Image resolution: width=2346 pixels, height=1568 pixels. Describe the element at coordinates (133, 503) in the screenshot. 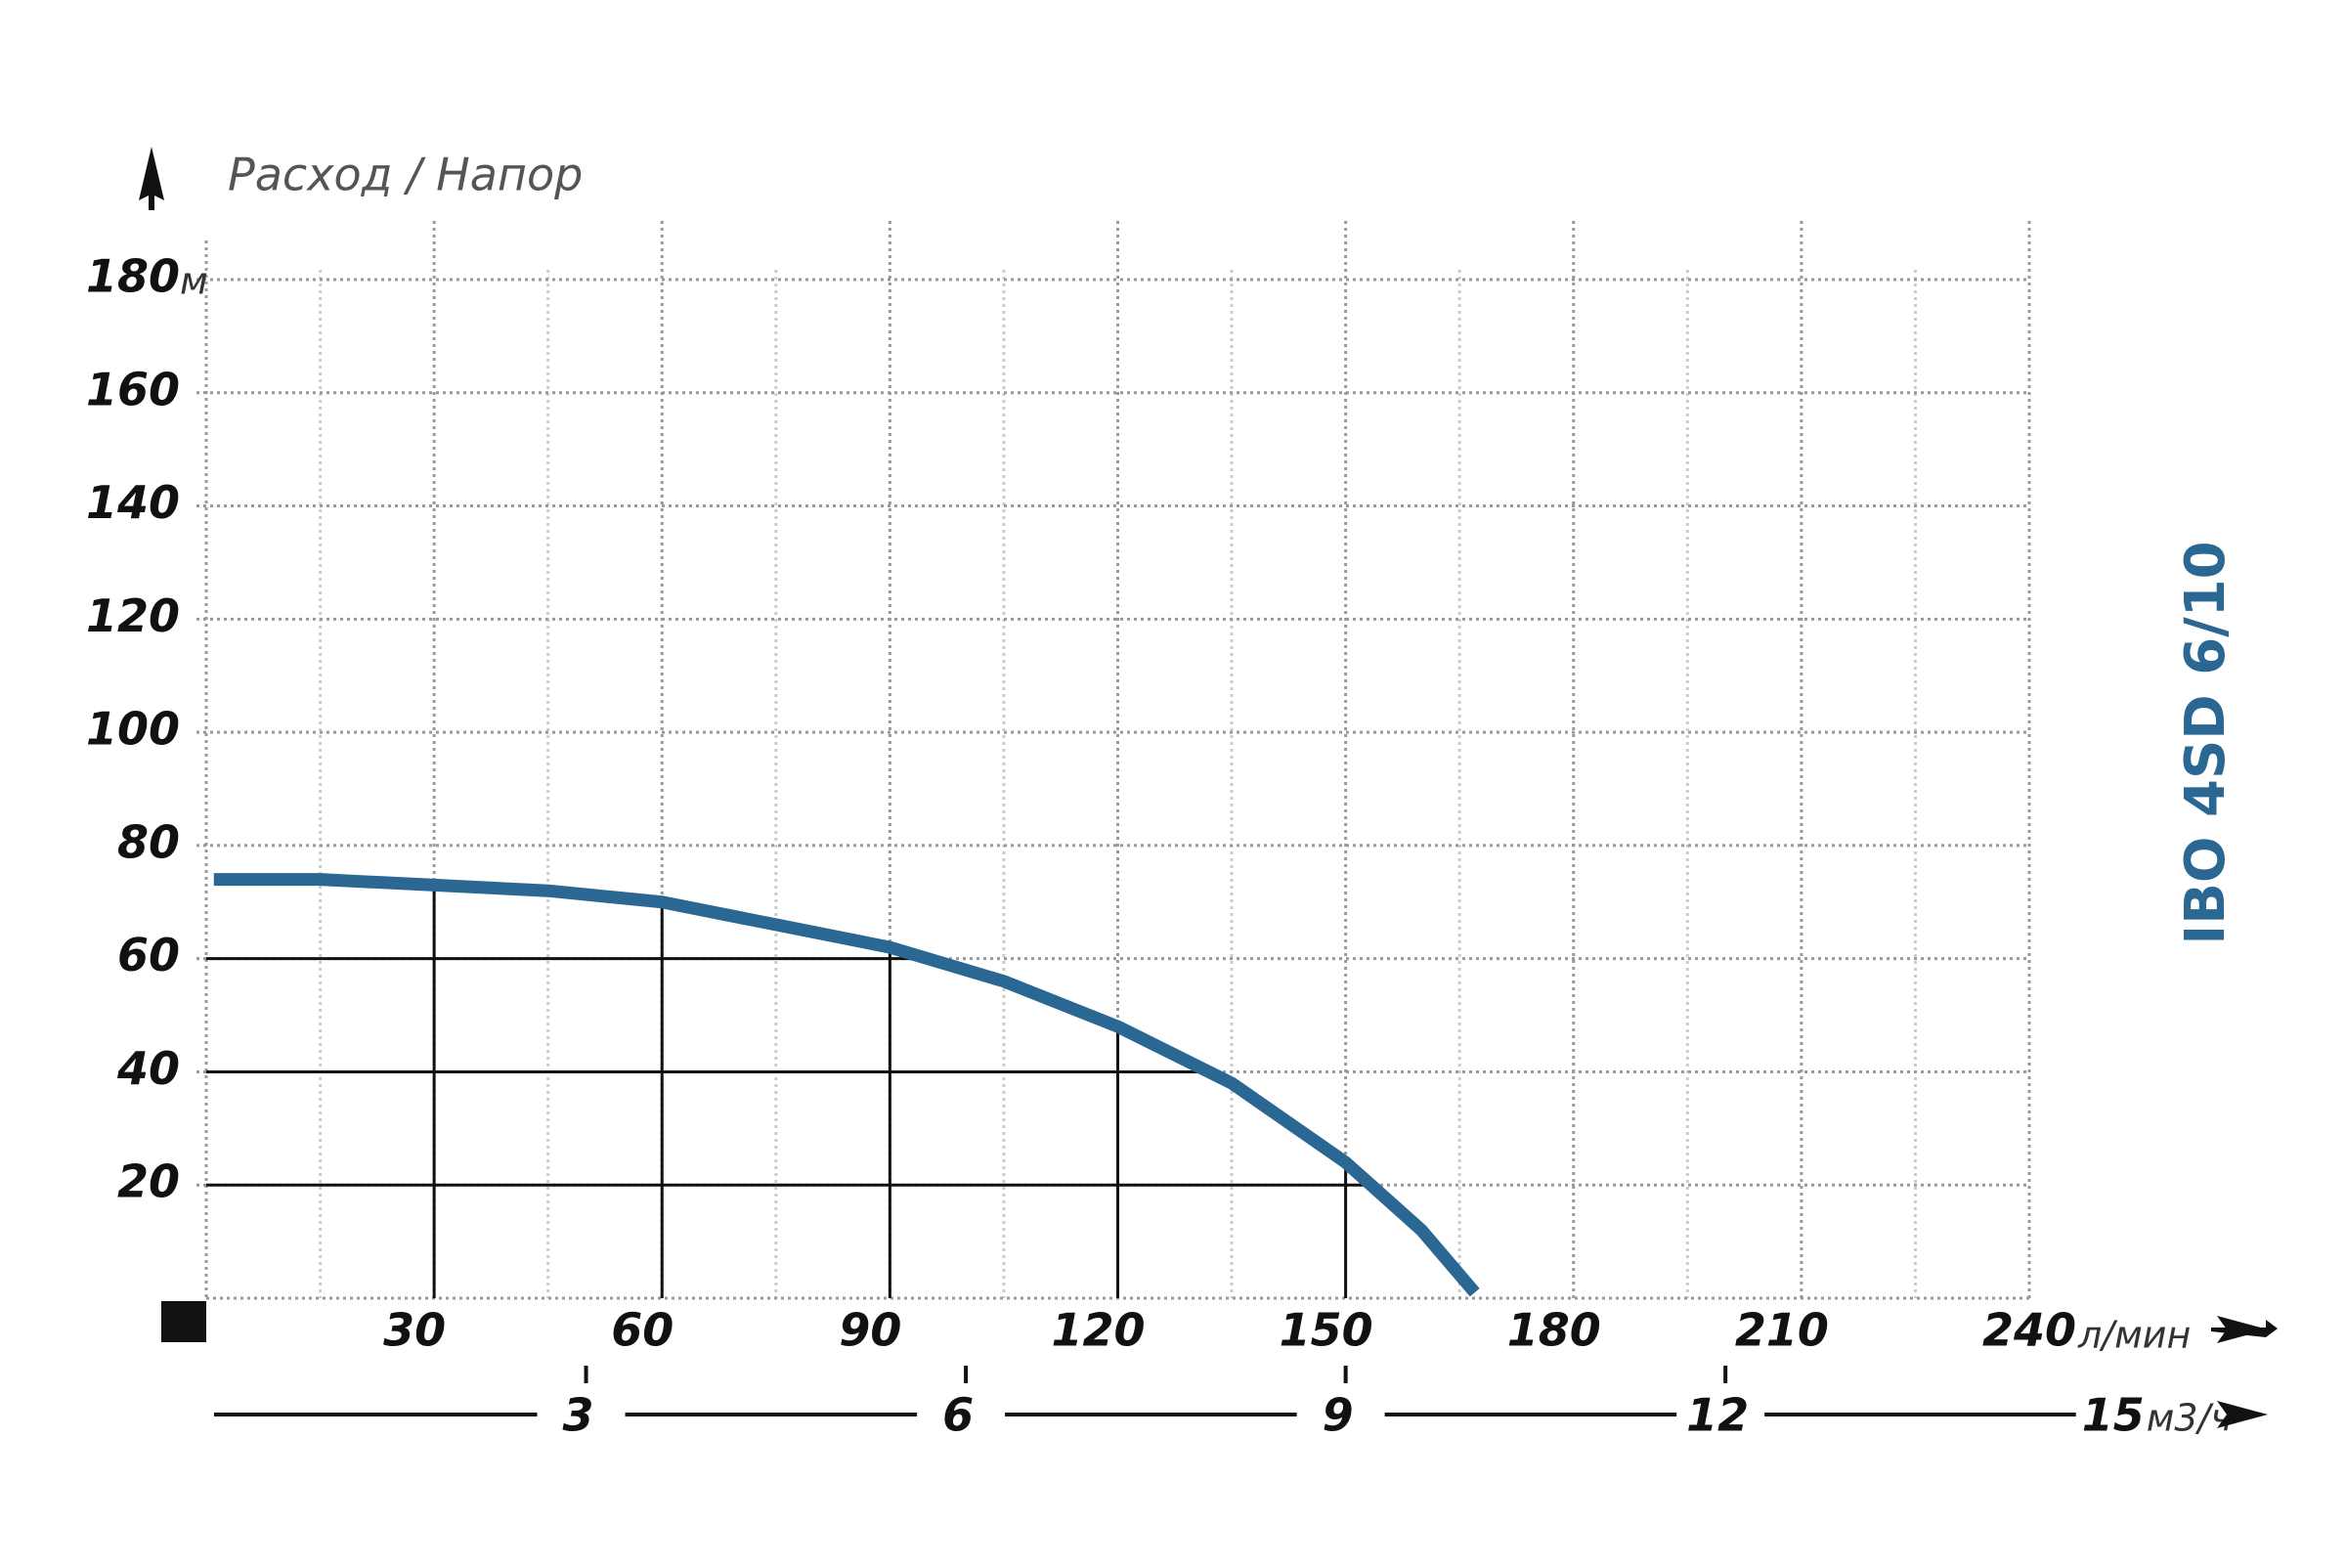

I see `y-tick-label: 140` at that location.